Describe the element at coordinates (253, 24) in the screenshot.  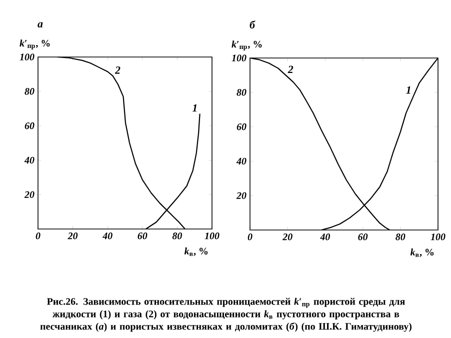
I see `chart-title: б` at that location.